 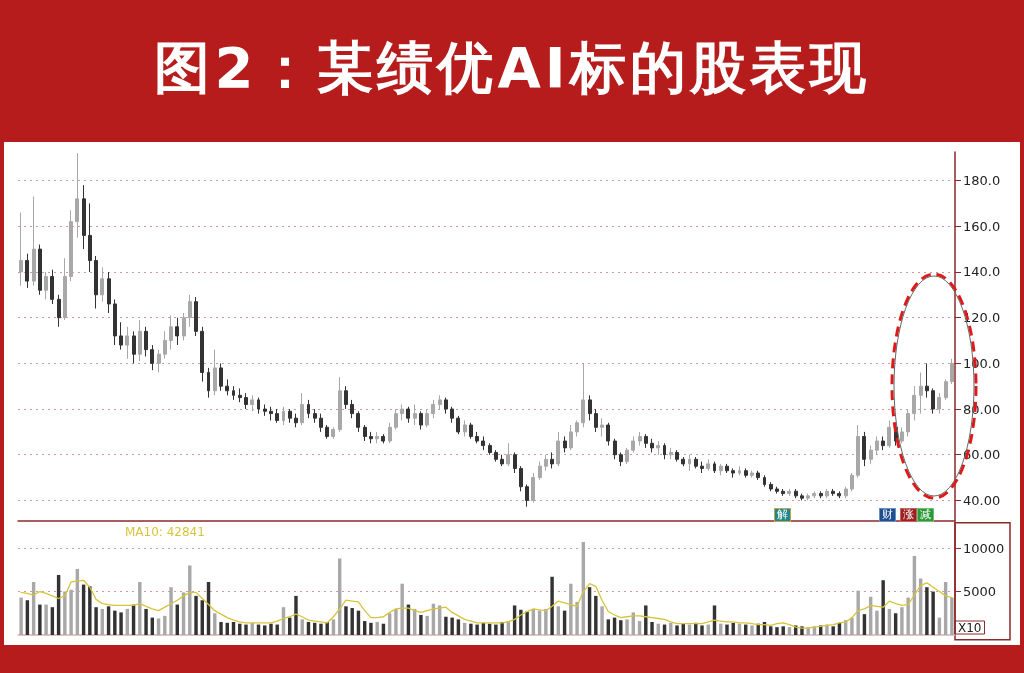 I want to click on annotation: 减, so click(x=925, y=515).